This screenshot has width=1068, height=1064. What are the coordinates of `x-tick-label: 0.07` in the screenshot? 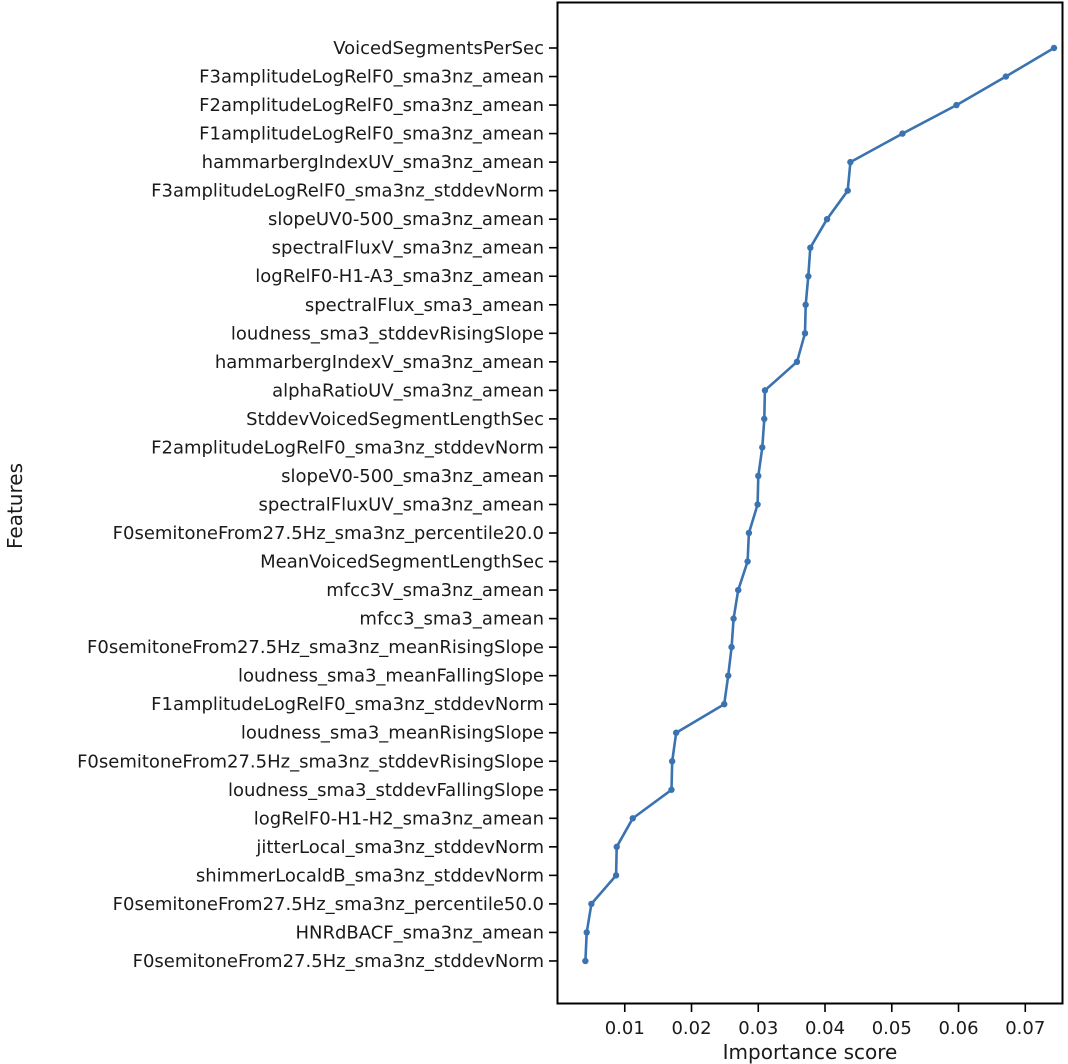 It's located at (1025, 1028).